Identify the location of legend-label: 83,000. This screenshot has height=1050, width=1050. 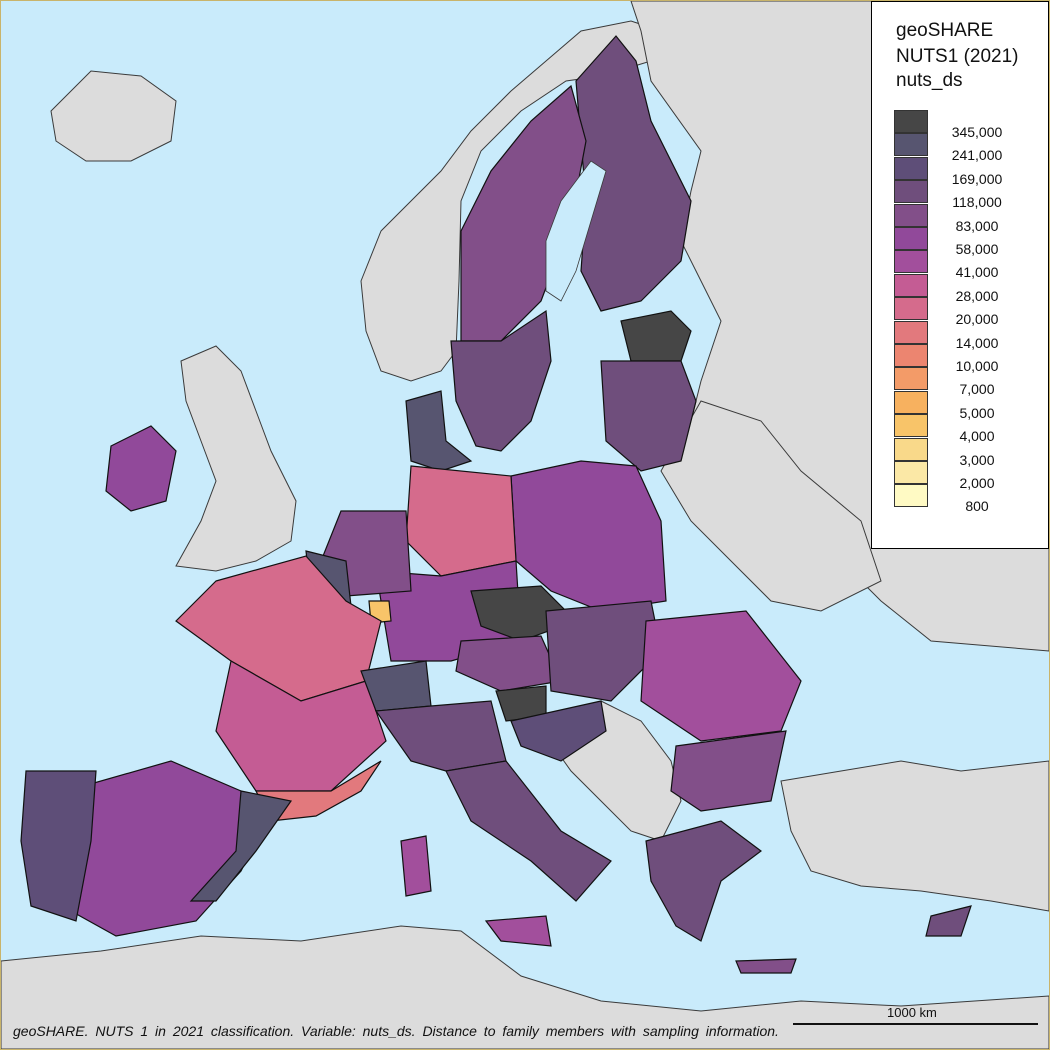
(977, 225).